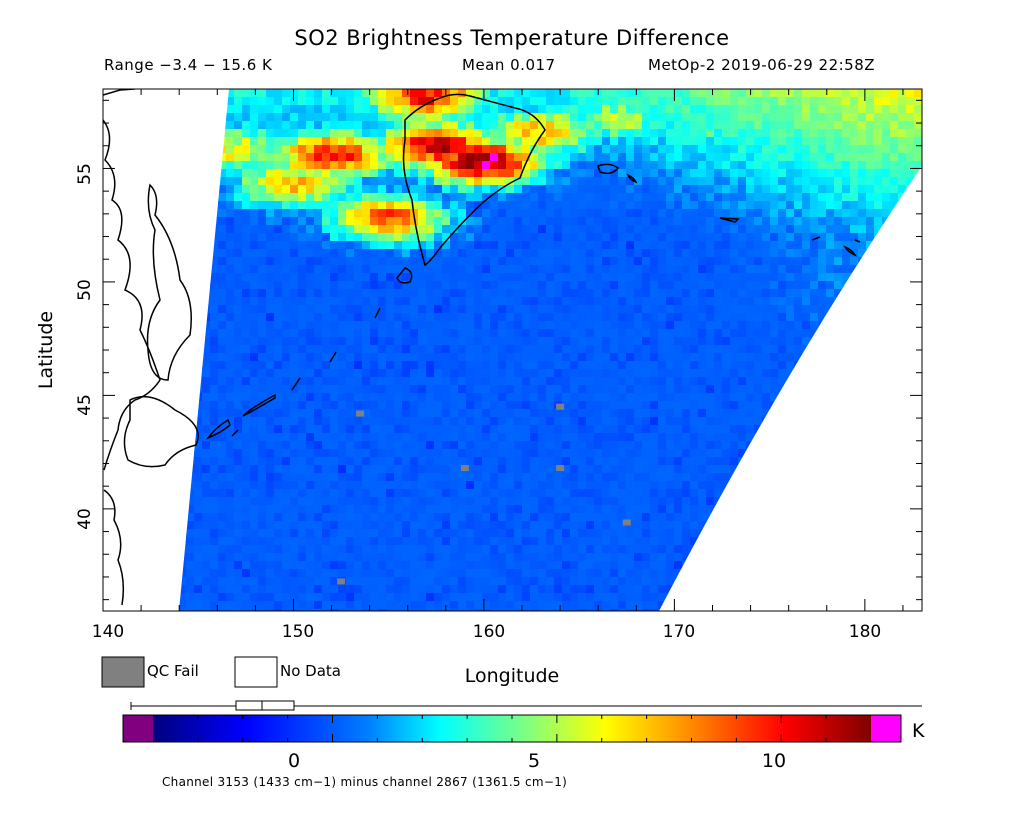 The height and width of the screenshot is (813, 1024). What do you see at coordinates (512, 676) in the screenshot?
I see `x-axis-label: Longitude` at bounding box center [512, 676].